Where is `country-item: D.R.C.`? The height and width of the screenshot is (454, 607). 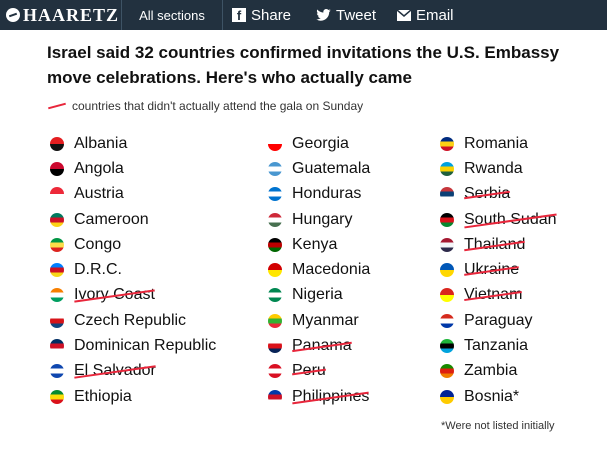
country-item: D.R.C. is located at coordinates (133, 269).